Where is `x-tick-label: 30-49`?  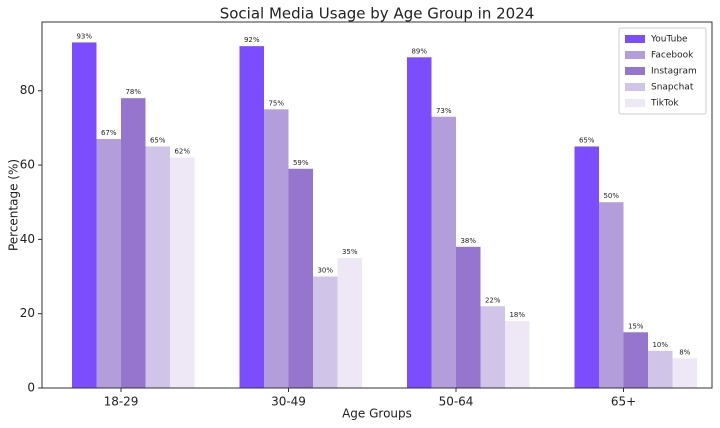
x-tick-label: 30-49 is located at coordinates (288, 402).